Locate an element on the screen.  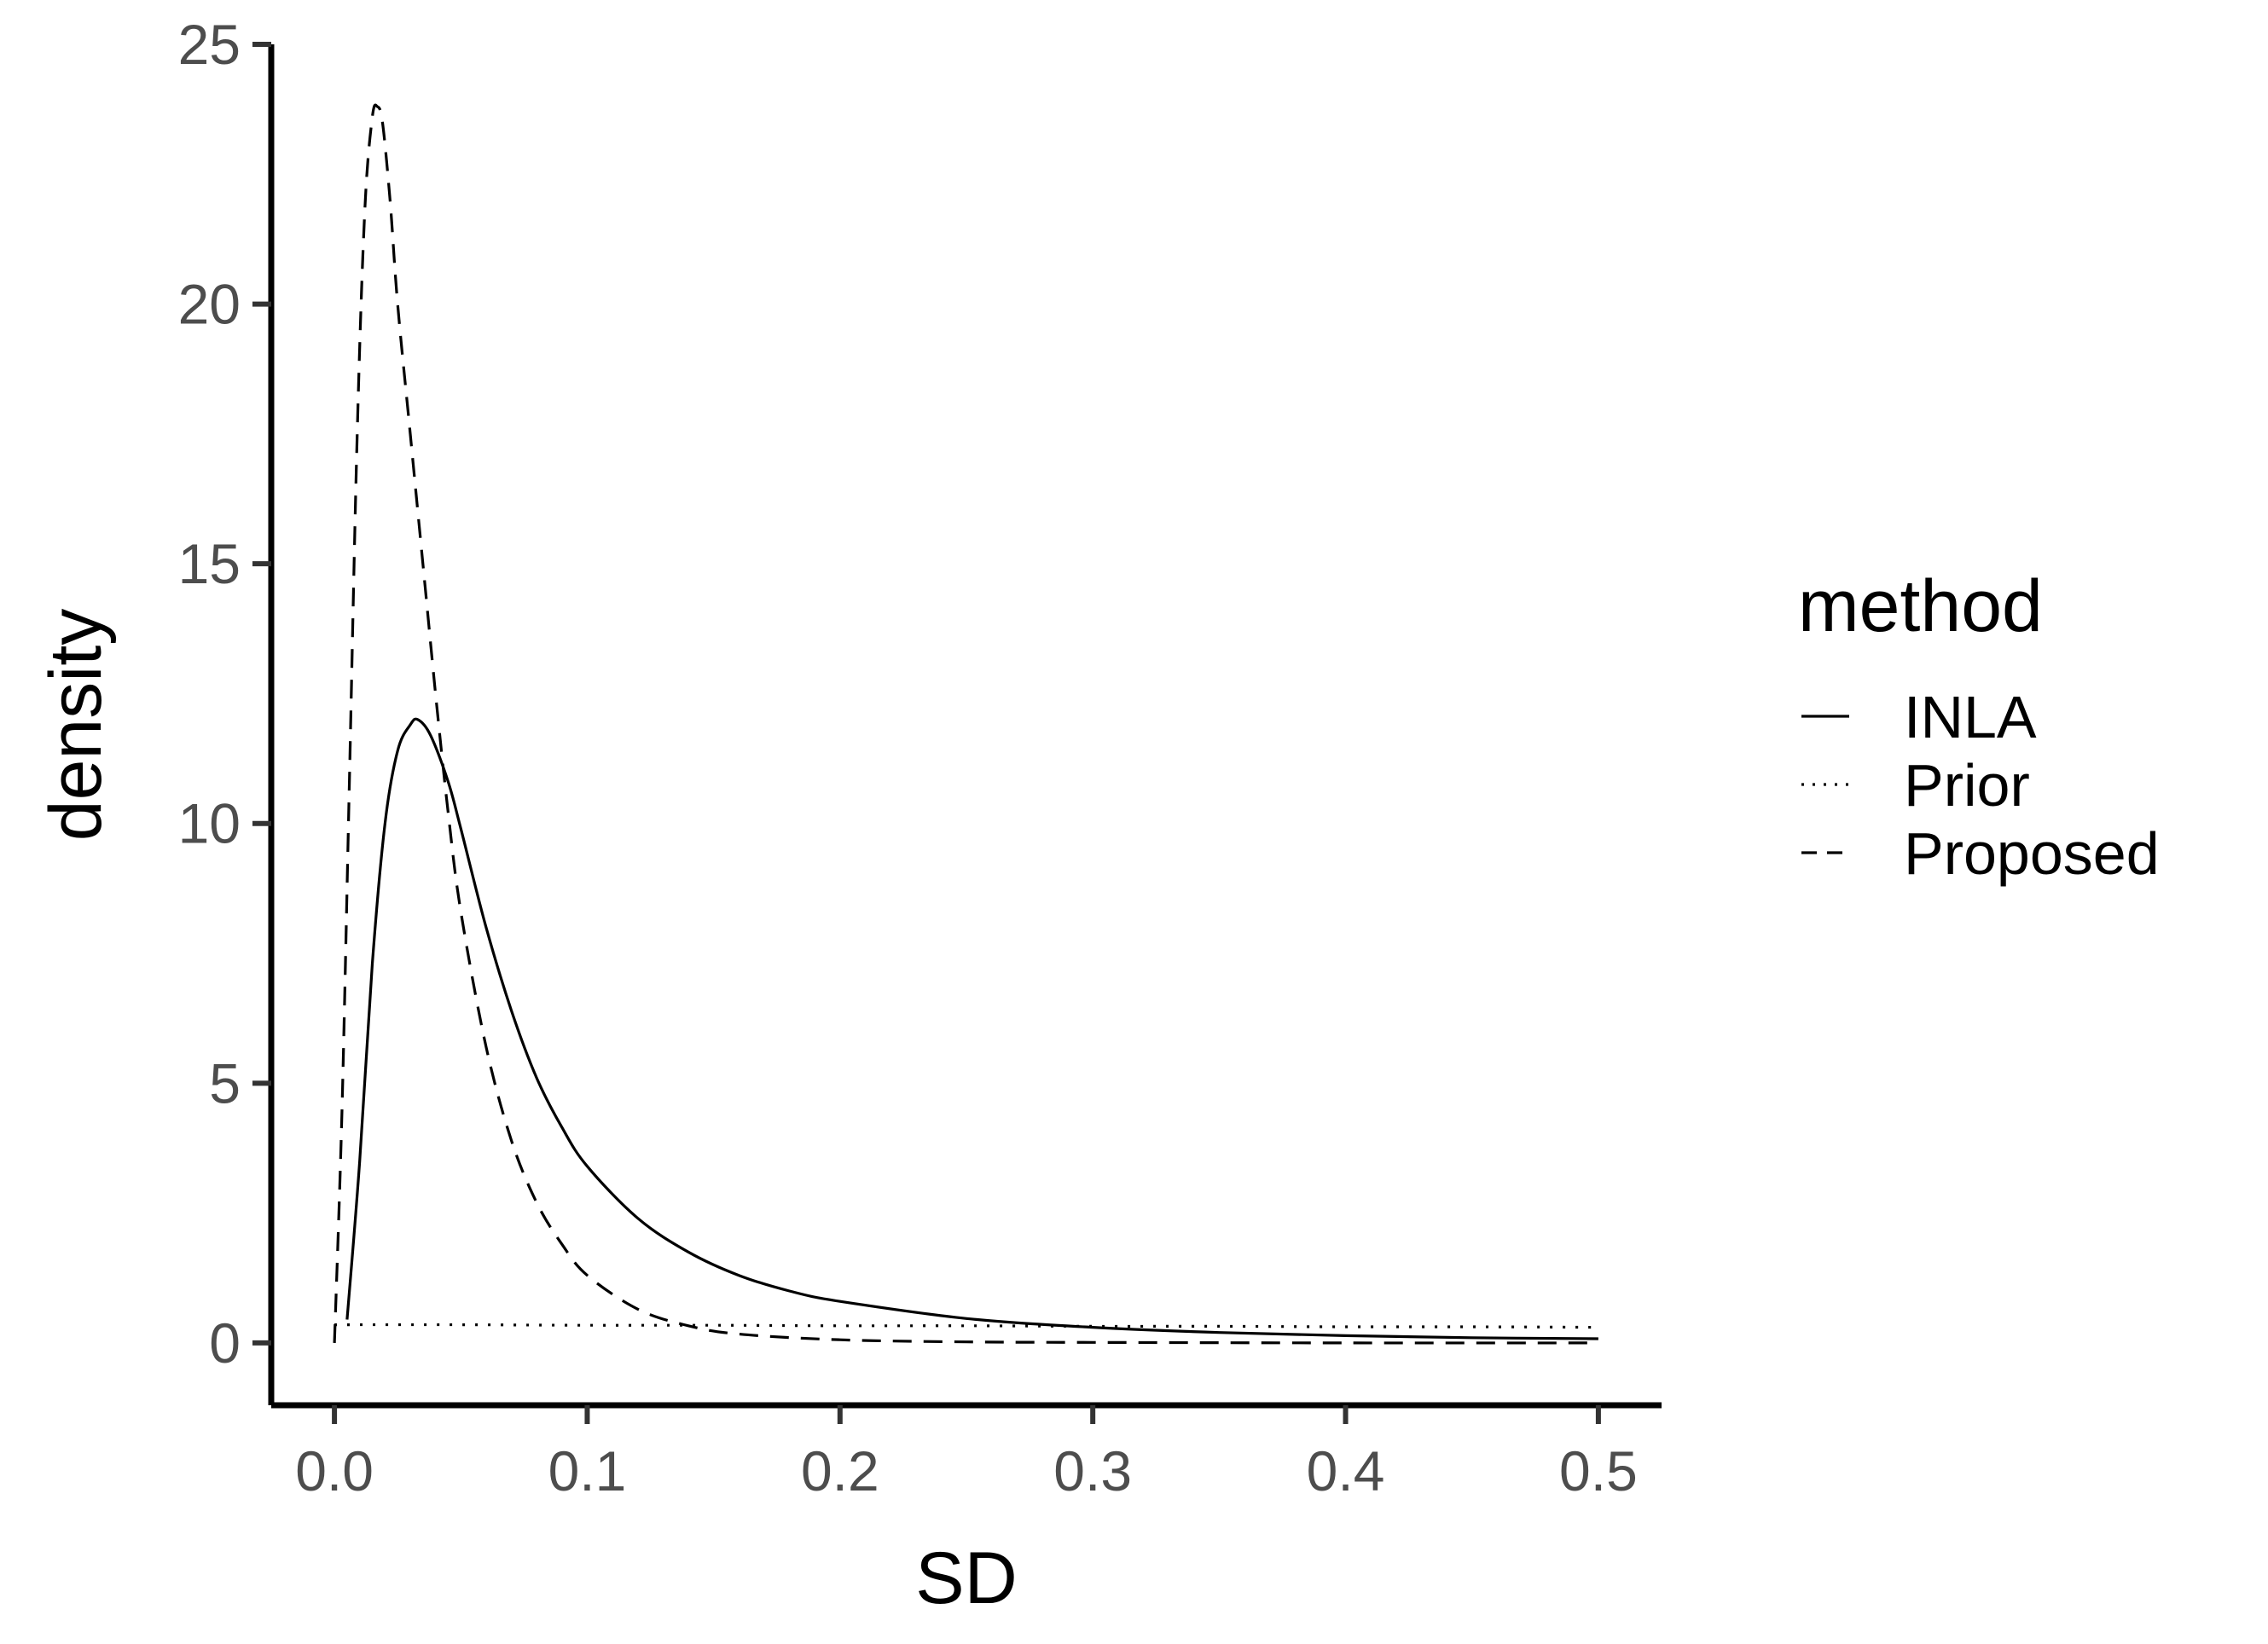
legend-title: method is located at coordinates (1921, 606).